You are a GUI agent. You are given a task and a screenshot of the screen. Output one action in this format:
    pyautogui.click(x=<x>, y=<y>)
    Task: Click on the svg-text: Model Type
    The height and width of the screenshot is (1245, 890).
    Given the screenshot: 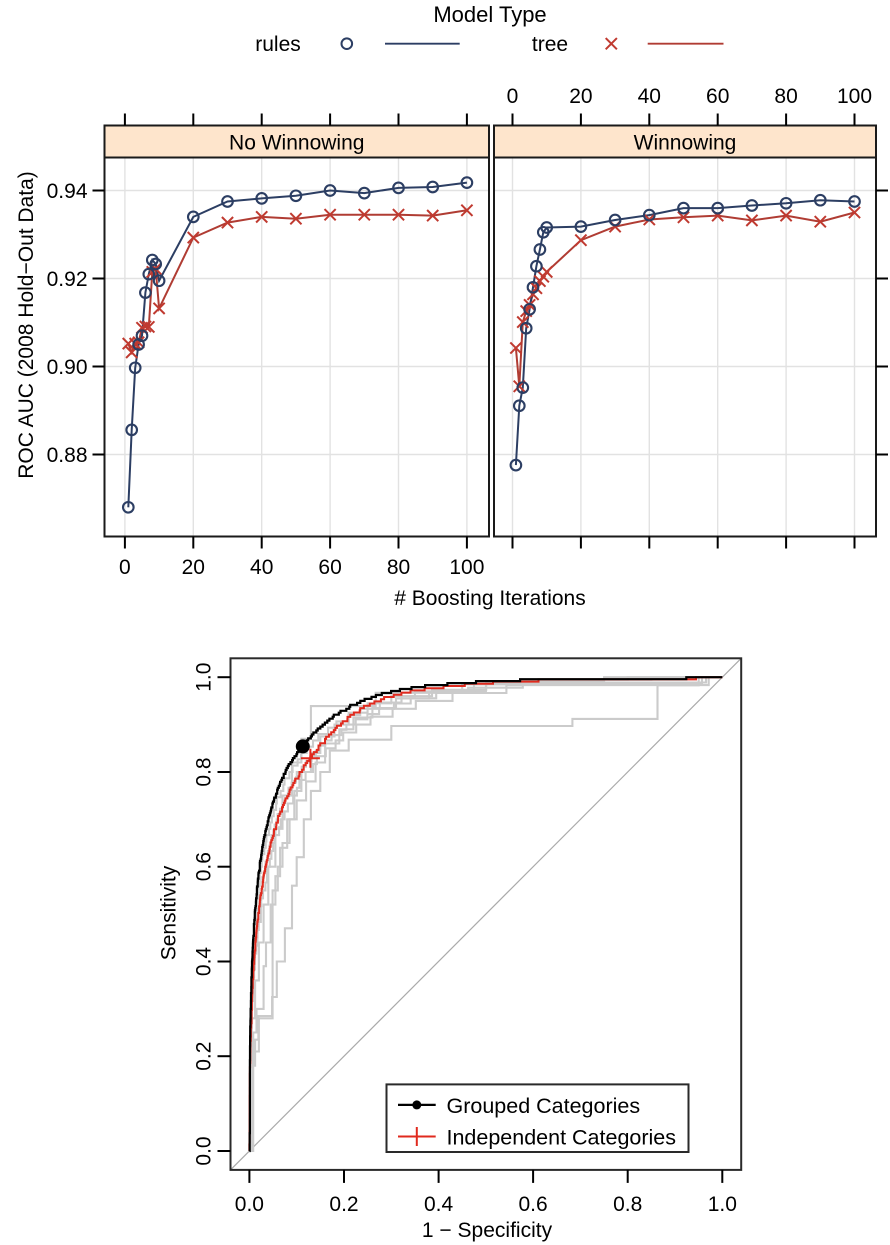 What is the action you would take?
    pyautogui.click(x=489, y=14)
    